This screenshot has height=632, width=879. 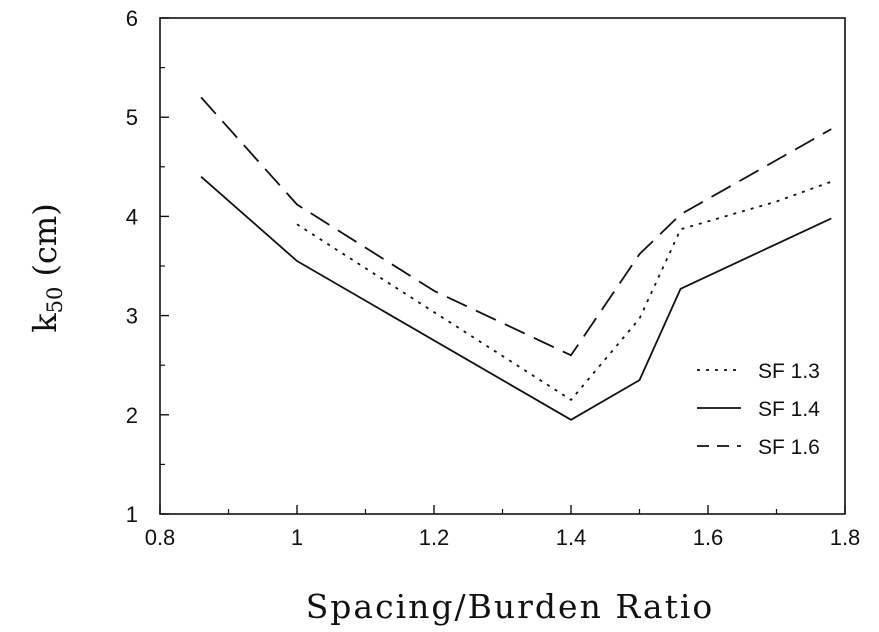 I want to click on y-axis-title-main: k, so click(x=45, y=323).